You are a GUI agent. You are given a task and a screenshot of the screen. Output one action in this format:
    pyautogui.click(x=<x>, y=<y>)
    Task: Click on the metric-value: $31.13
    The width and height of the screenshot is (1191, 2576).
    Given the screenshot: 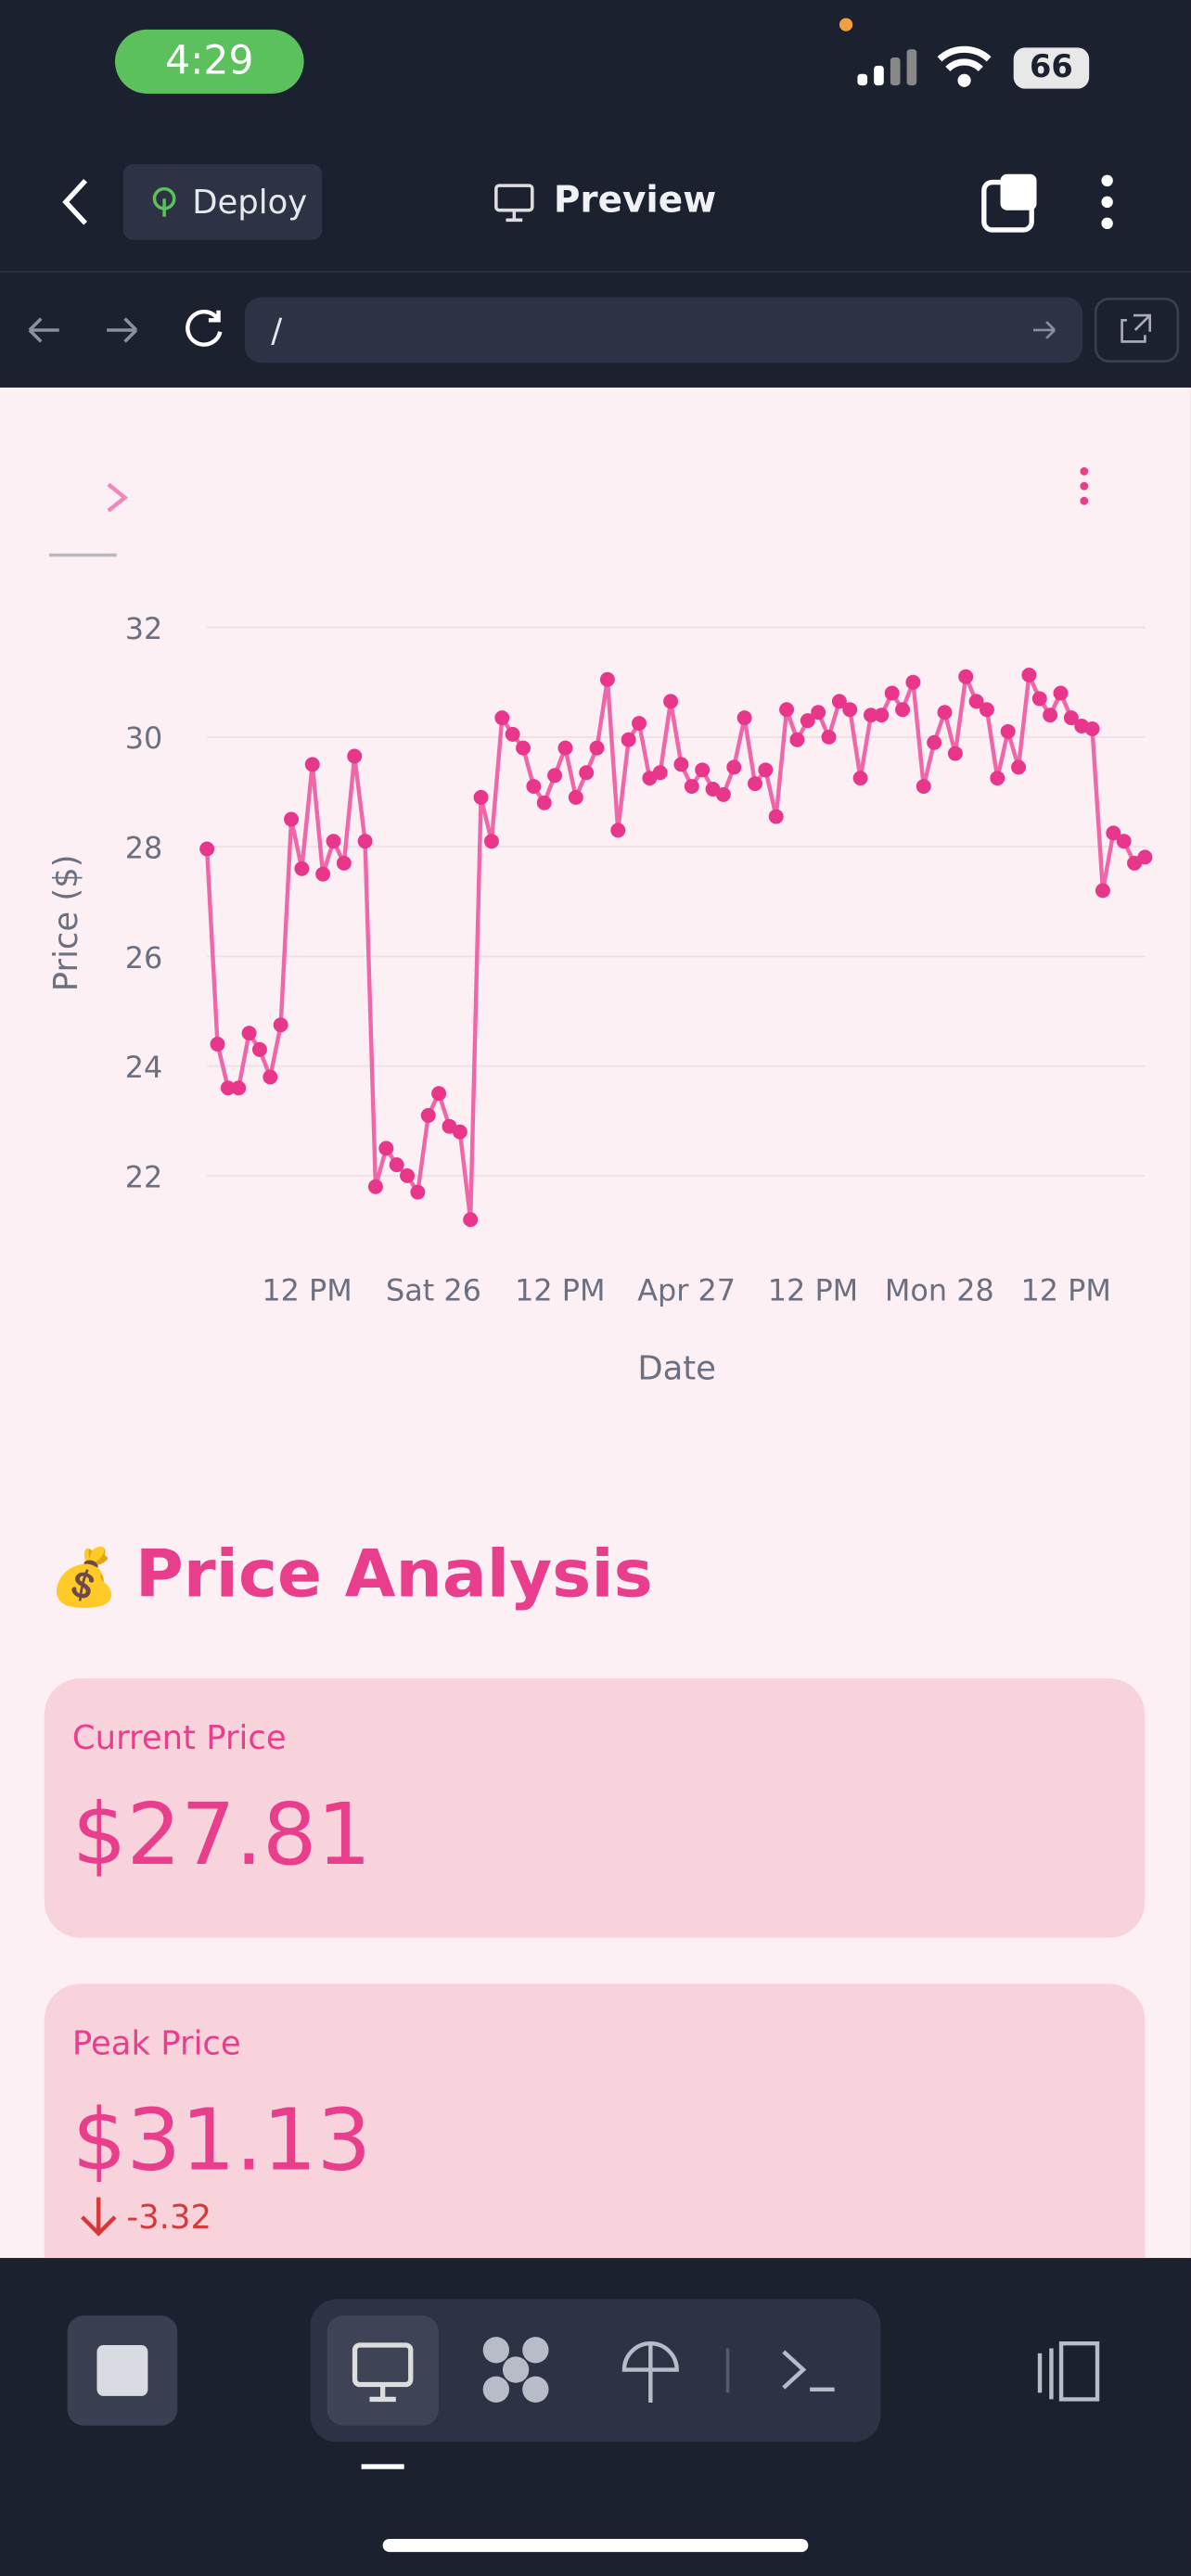 What is the action you would take?
    pyautogui.click(x=222, y=2141)
    